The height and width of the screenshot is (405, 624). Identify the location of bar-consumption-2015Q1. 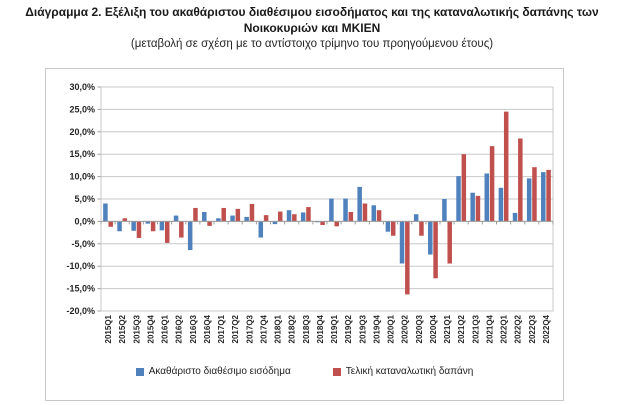
(110, 224).